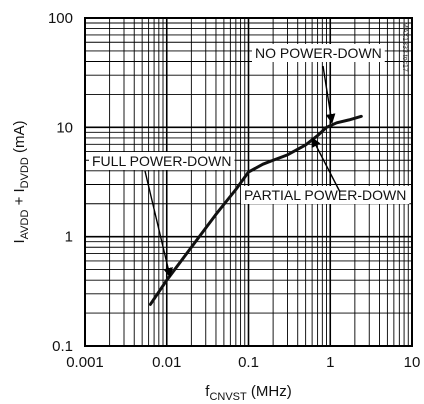  What do you see at coordinates (228, 397) in the screenshot?
I see `x-axis-title-subscript: CNVST` at bounding box center [228, 397].